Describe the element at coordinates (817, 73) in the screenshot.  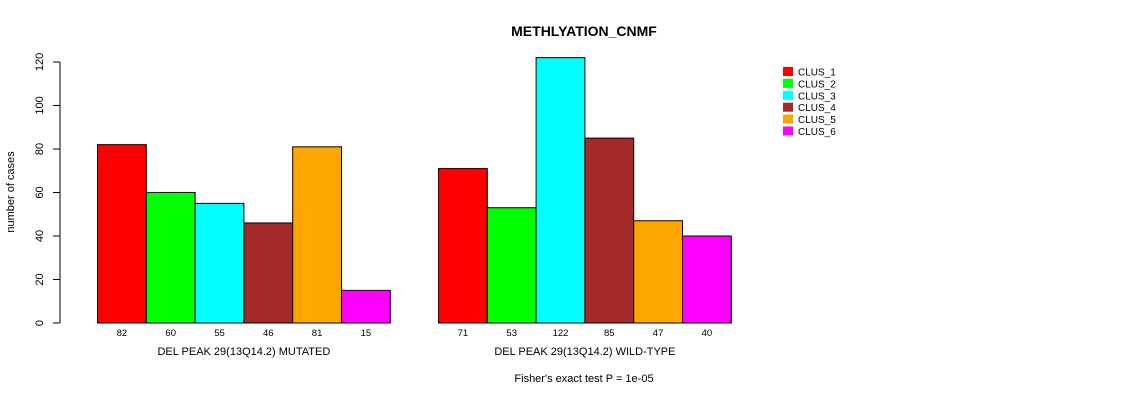
I see `legend-label: CLUS_1` at that location.